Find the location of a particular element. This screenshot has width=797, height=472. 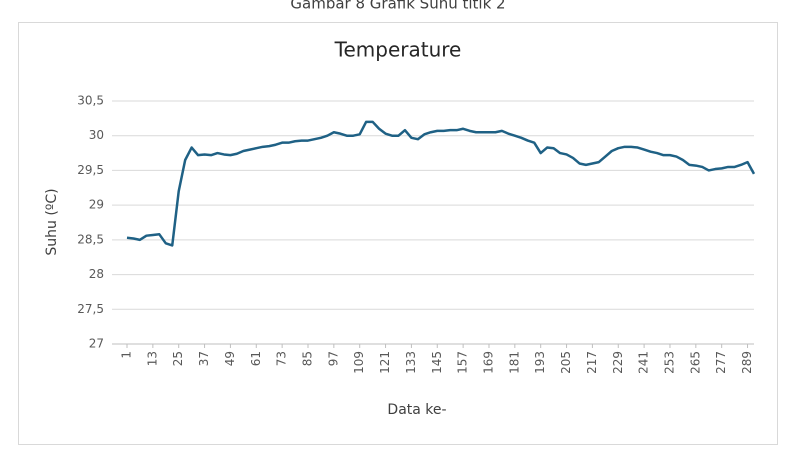

x-tick-label: 97 is located at coordinates (333, 358).